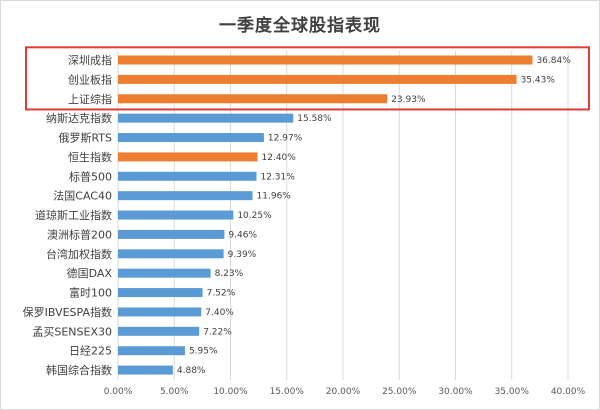 The height and width of the screenshot is (410, 600). What do you see at coordinates (79, 234) in the screenshot?
I see `category-label: 澳洲标普200` at bounding box center [79, 234].